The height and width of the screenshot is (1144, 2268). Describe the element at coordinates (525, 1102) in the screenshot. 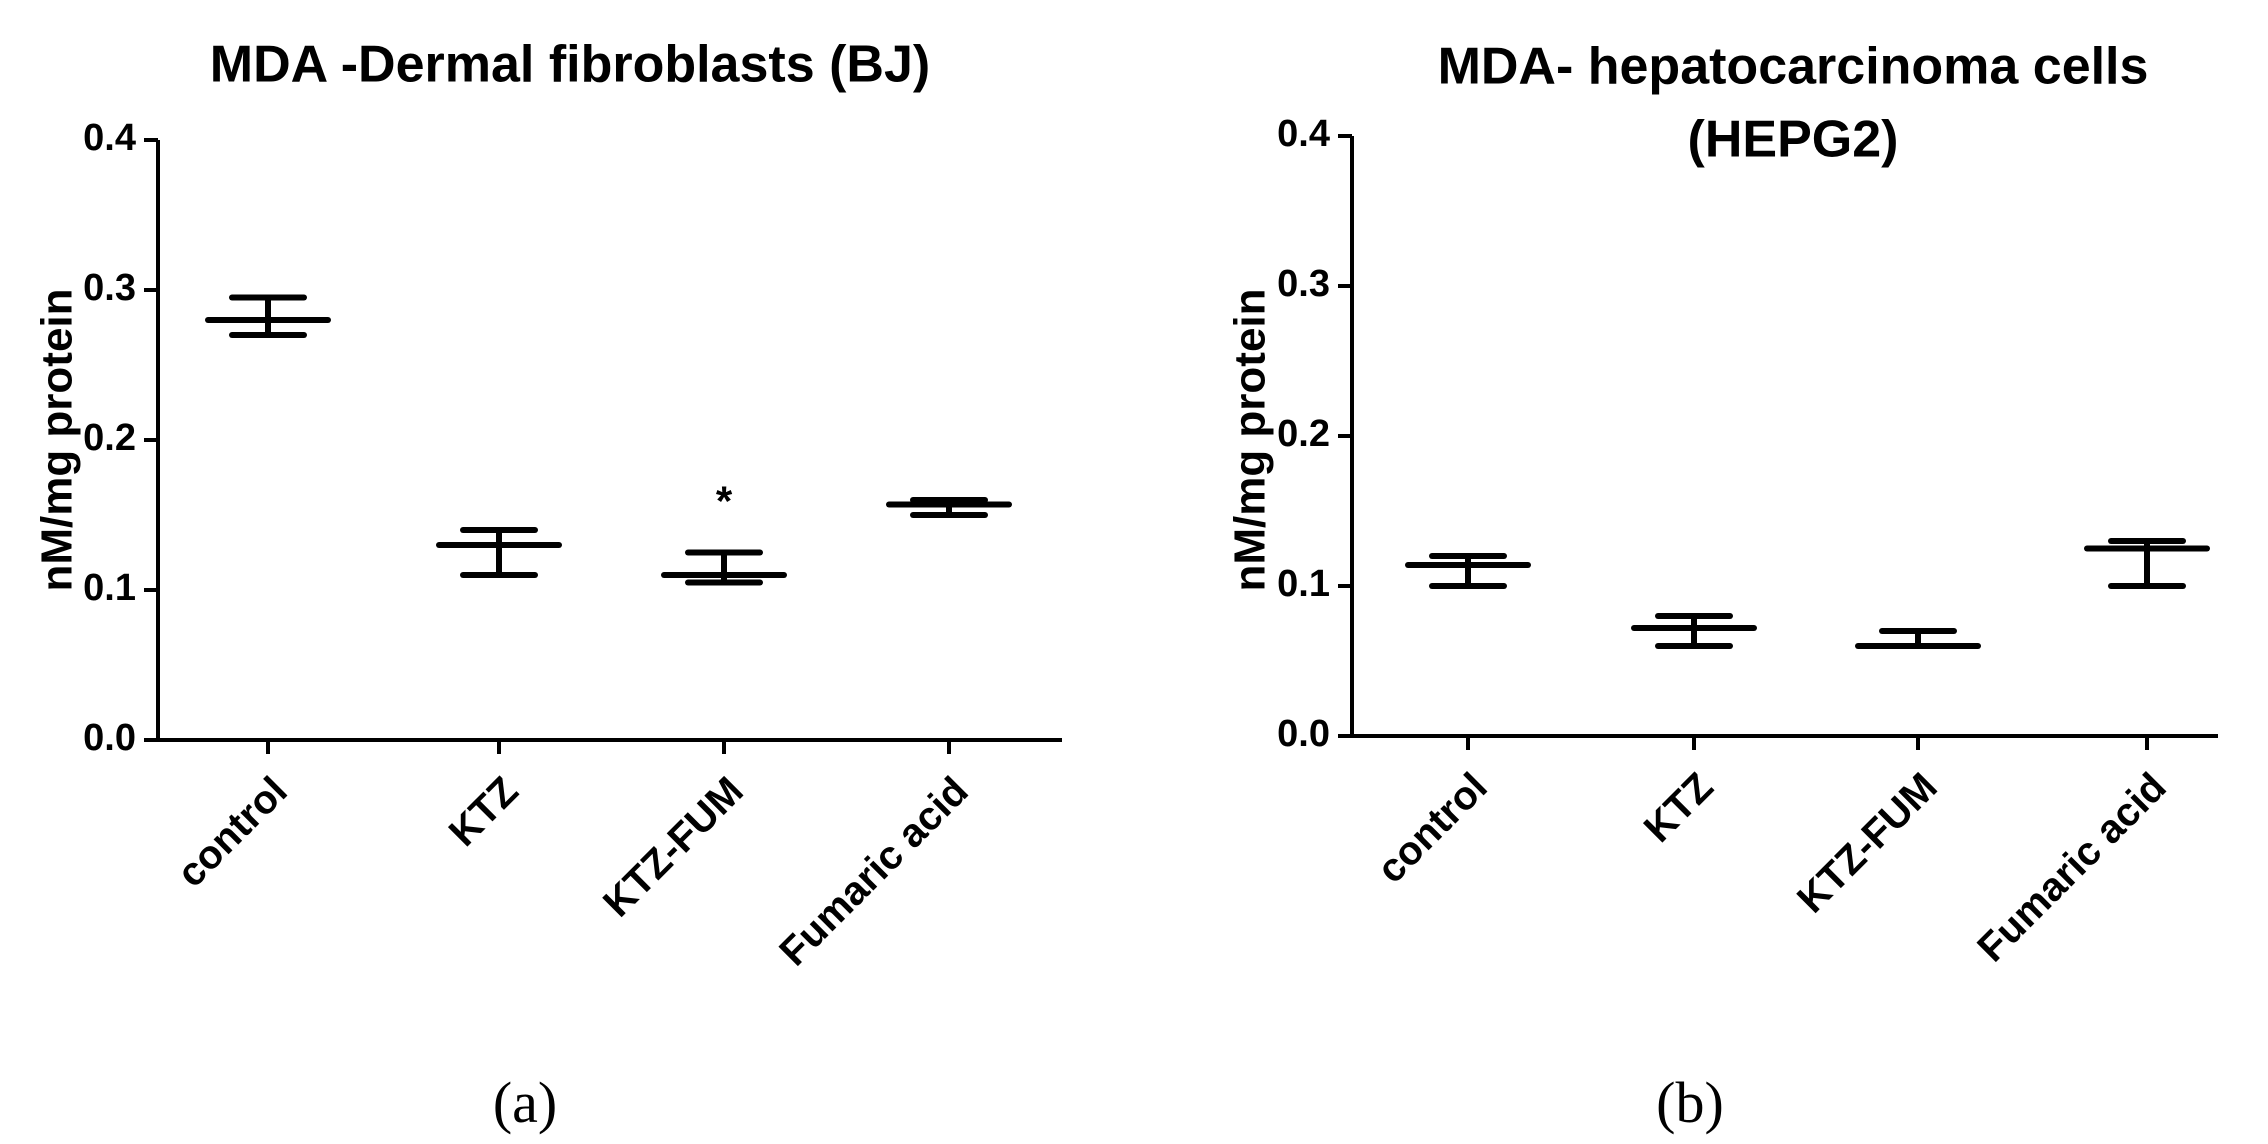

I see `panel-label: (a)` at that location.